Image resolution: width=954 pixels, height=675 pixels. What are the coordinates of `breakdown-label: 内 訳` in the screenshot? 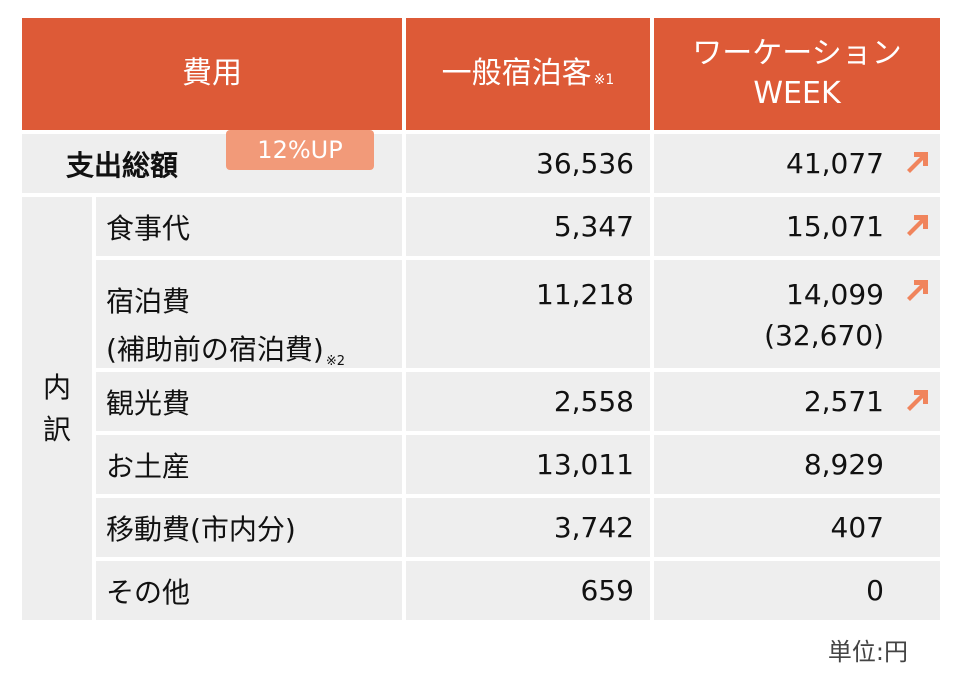 It's located at (56, 408).